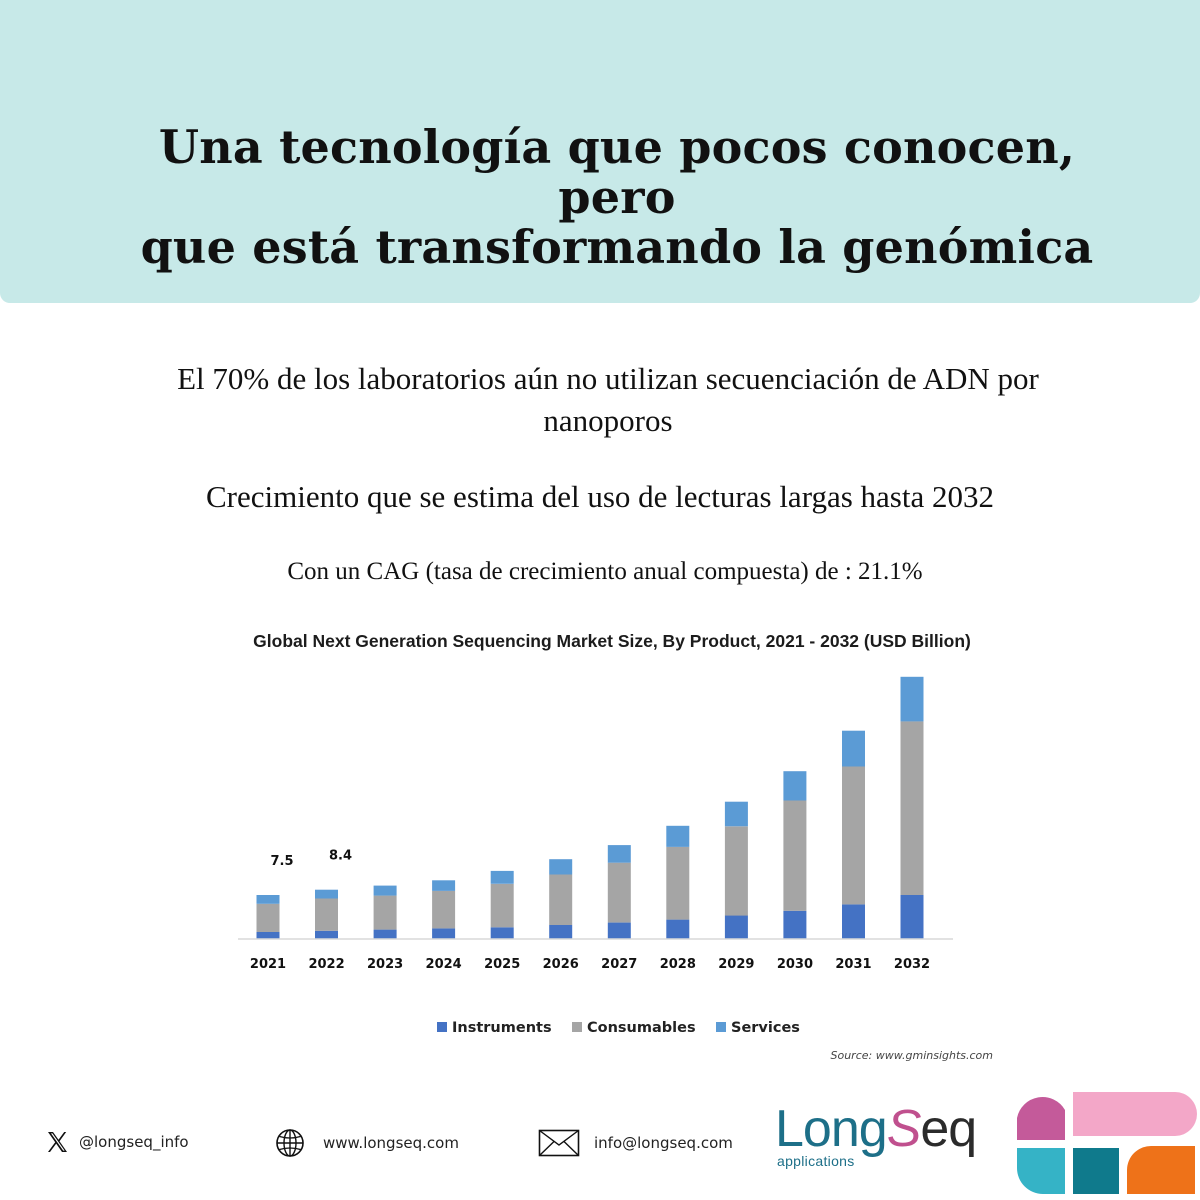 The height and width of the screenshot is (1200, 1200). What do you see at coordinates (617, 247) in the screenshot?
I see `page-title-line2: que está transformando la genómica` at bounding box center [617, 247].